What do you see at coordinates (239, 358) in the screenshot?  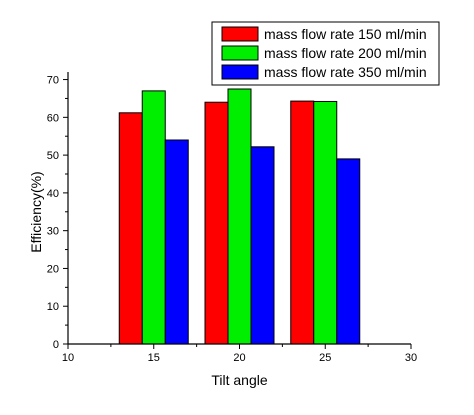 I see `x-tick-label: 20` at bounding box center [239, 358].